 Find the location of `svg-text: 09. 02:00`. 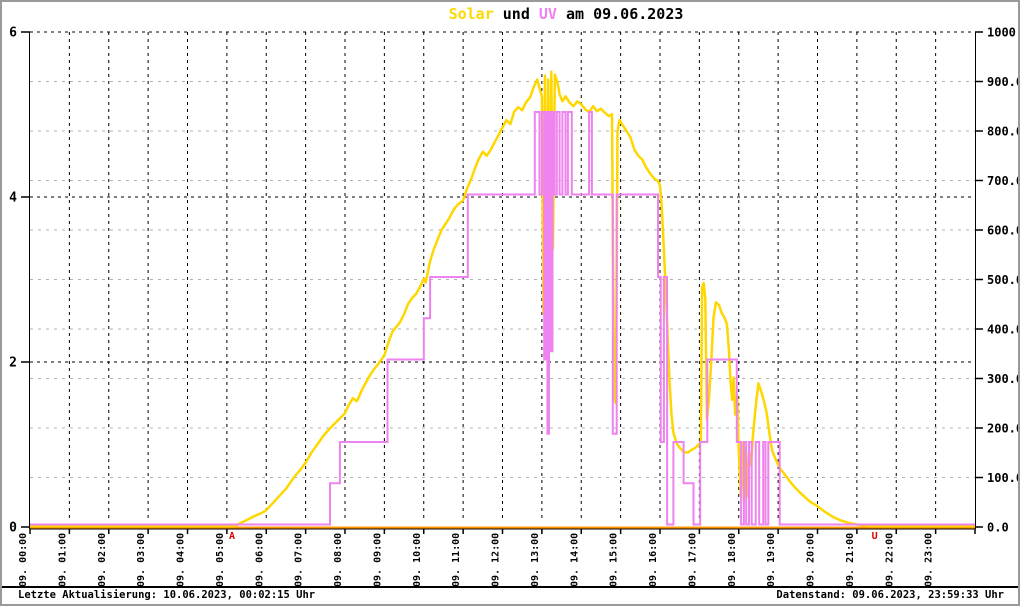

svg-text: 09. 02:00 is located at coordinates (102, 560).